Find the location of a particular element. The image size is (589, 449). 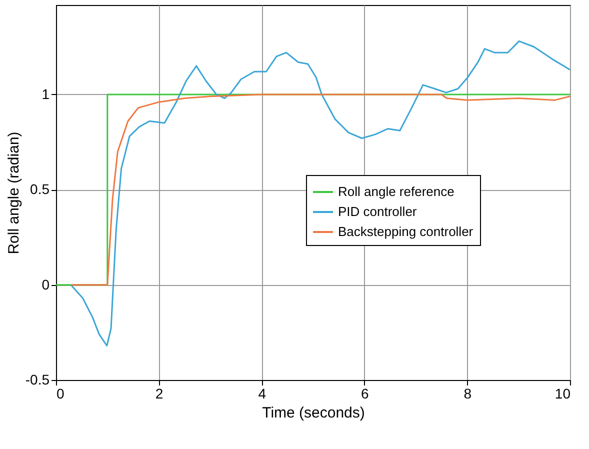

x-tick-label: 4 is located at coordinates (262, 394).